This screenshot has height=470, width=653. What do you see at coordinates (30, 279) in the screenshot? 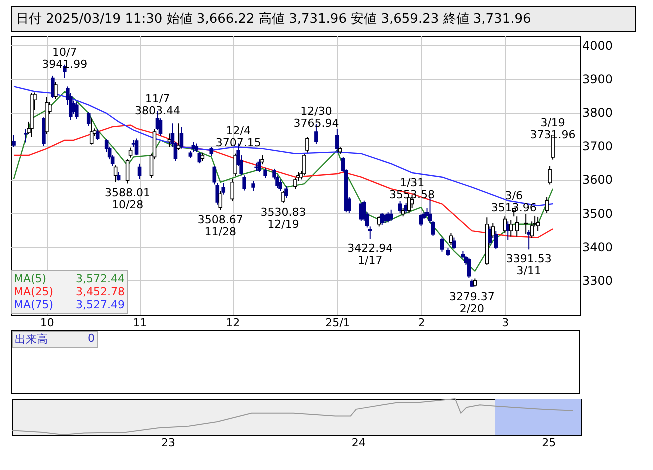
I see `text: MA(5)` at bounding box center [30, 279].